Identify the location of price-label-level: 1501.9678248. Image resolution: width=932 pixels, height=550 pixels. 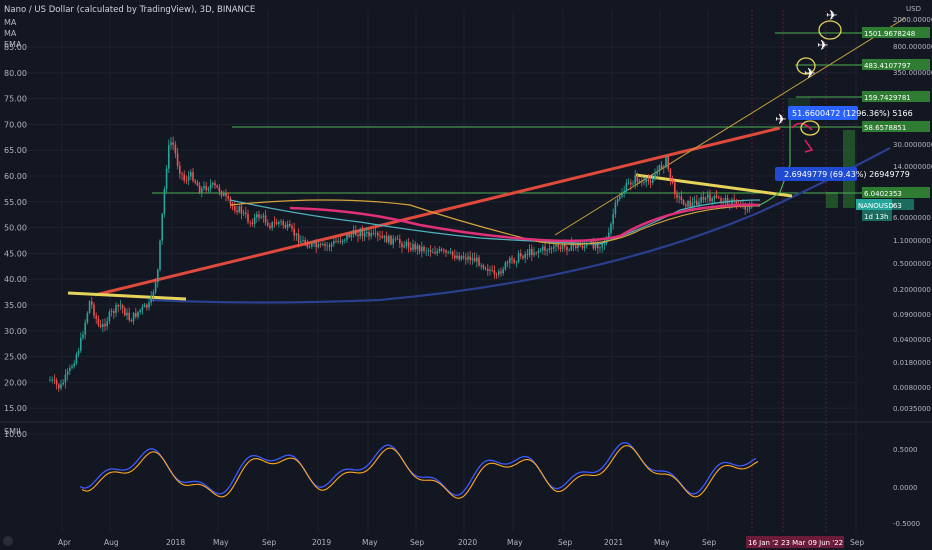
(889, 34).